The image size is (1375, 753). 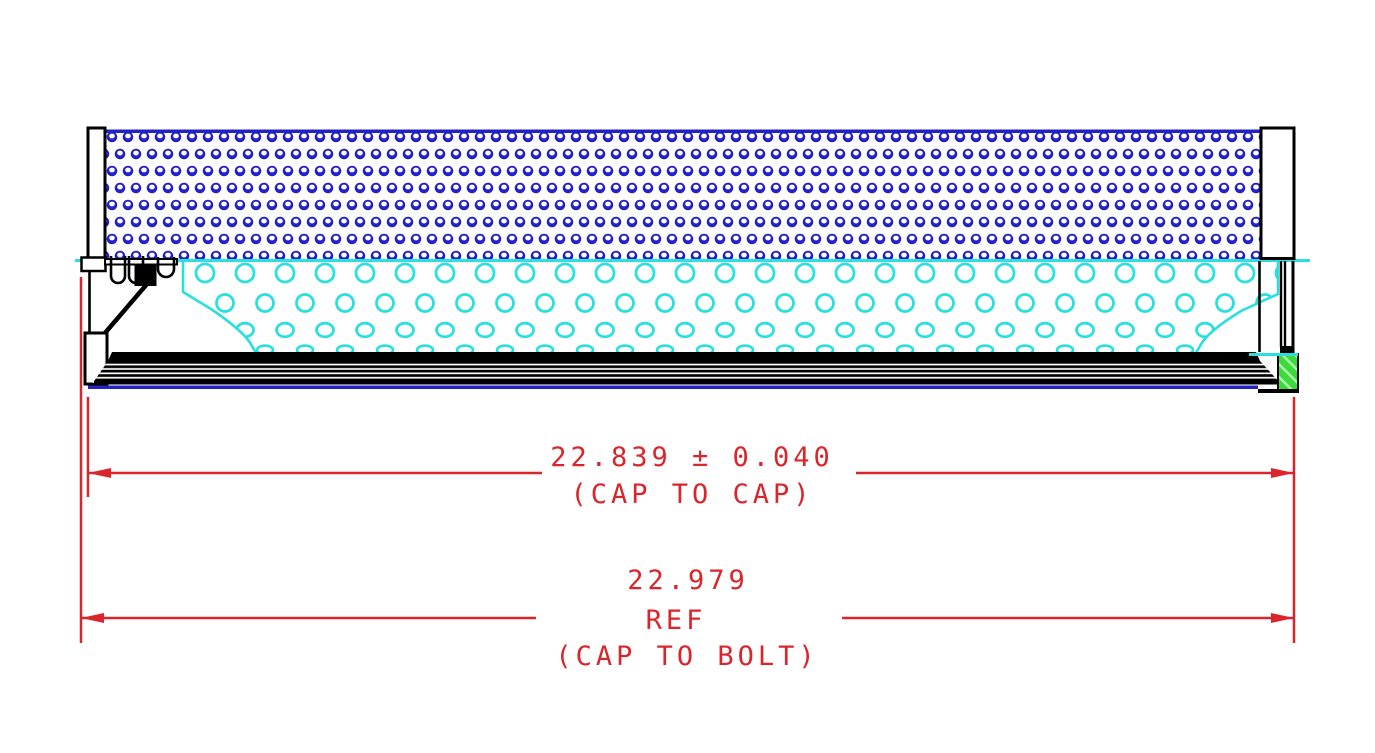 I want to click on dimension-line-cap-to-bolt, so click(x=687, y=618).